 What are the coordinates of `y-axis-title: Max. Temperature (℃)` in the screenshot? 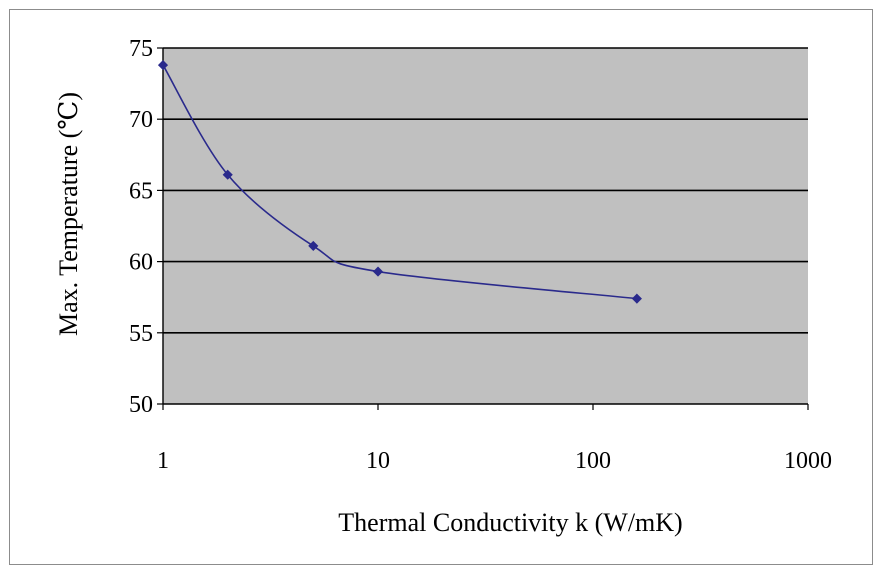 It's located at (68, 214).